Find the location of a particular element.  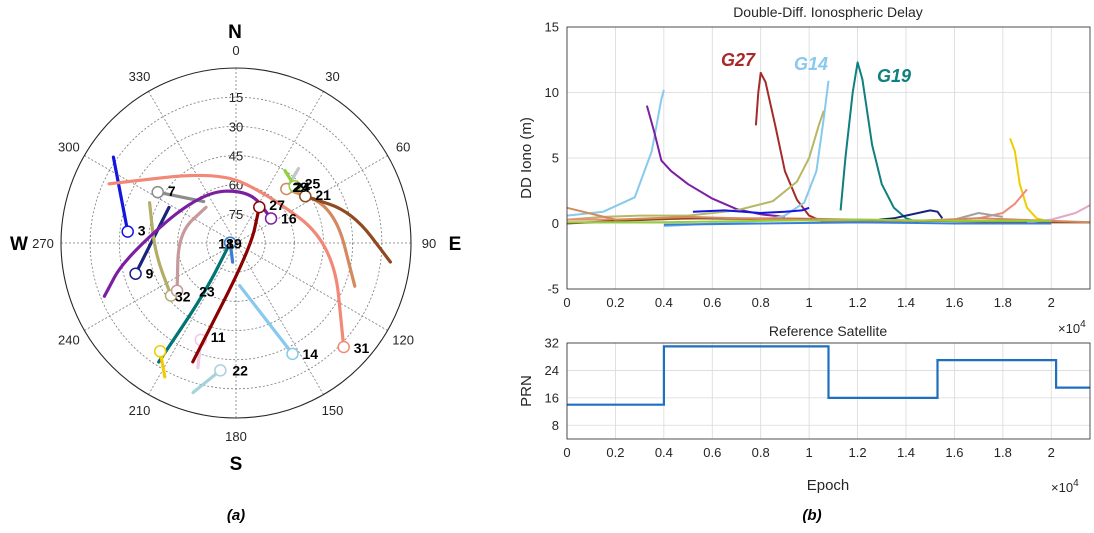

cardinal-north: N is located at coordinates (235, 32).